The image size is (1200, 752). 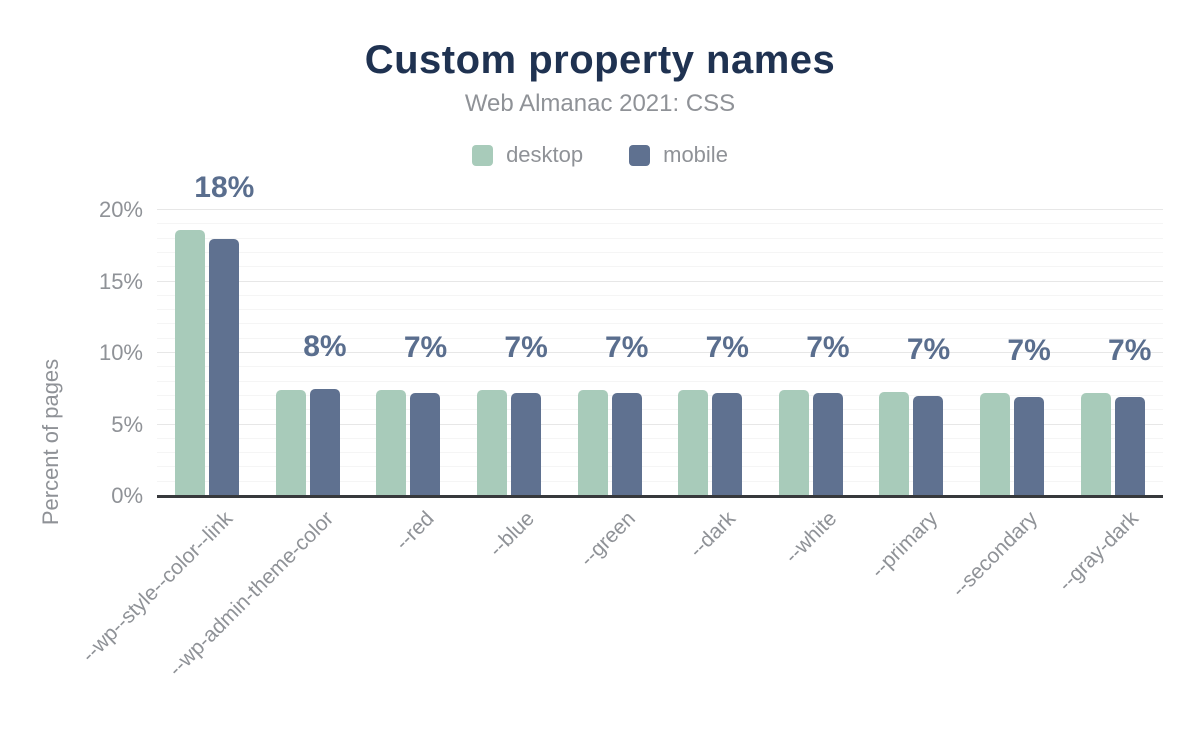 I want to click on bar-group-green, so click(x=609, y=353).